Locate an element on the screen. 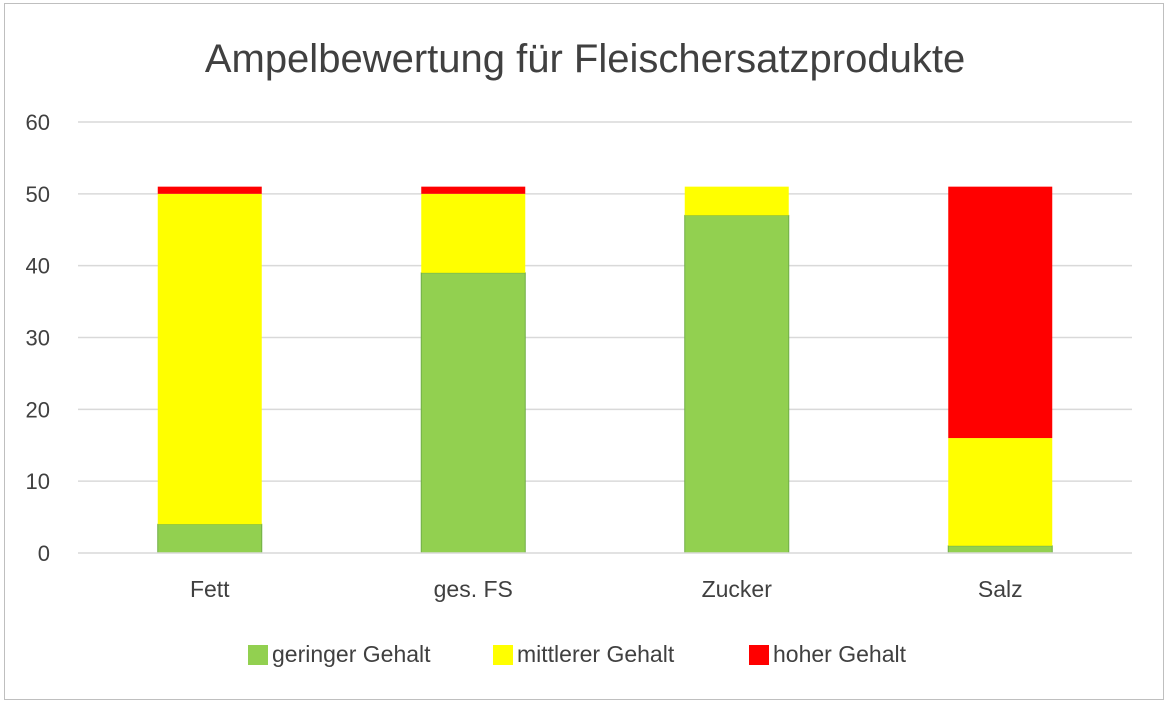  y-tick-label: 30 is located at coordinates (38, 338).